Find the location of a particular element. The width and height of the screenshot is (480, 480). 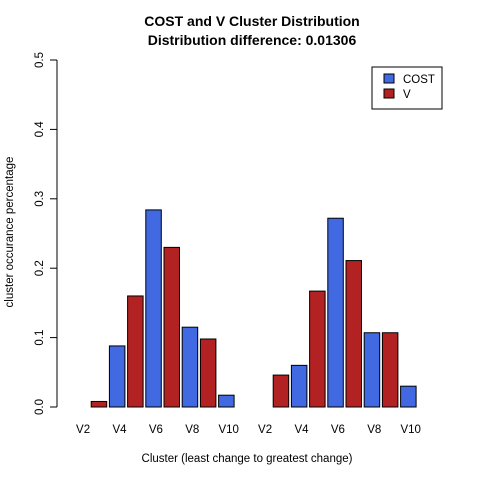

bar-v-v6-group1 is located at coordinates (171, 327).